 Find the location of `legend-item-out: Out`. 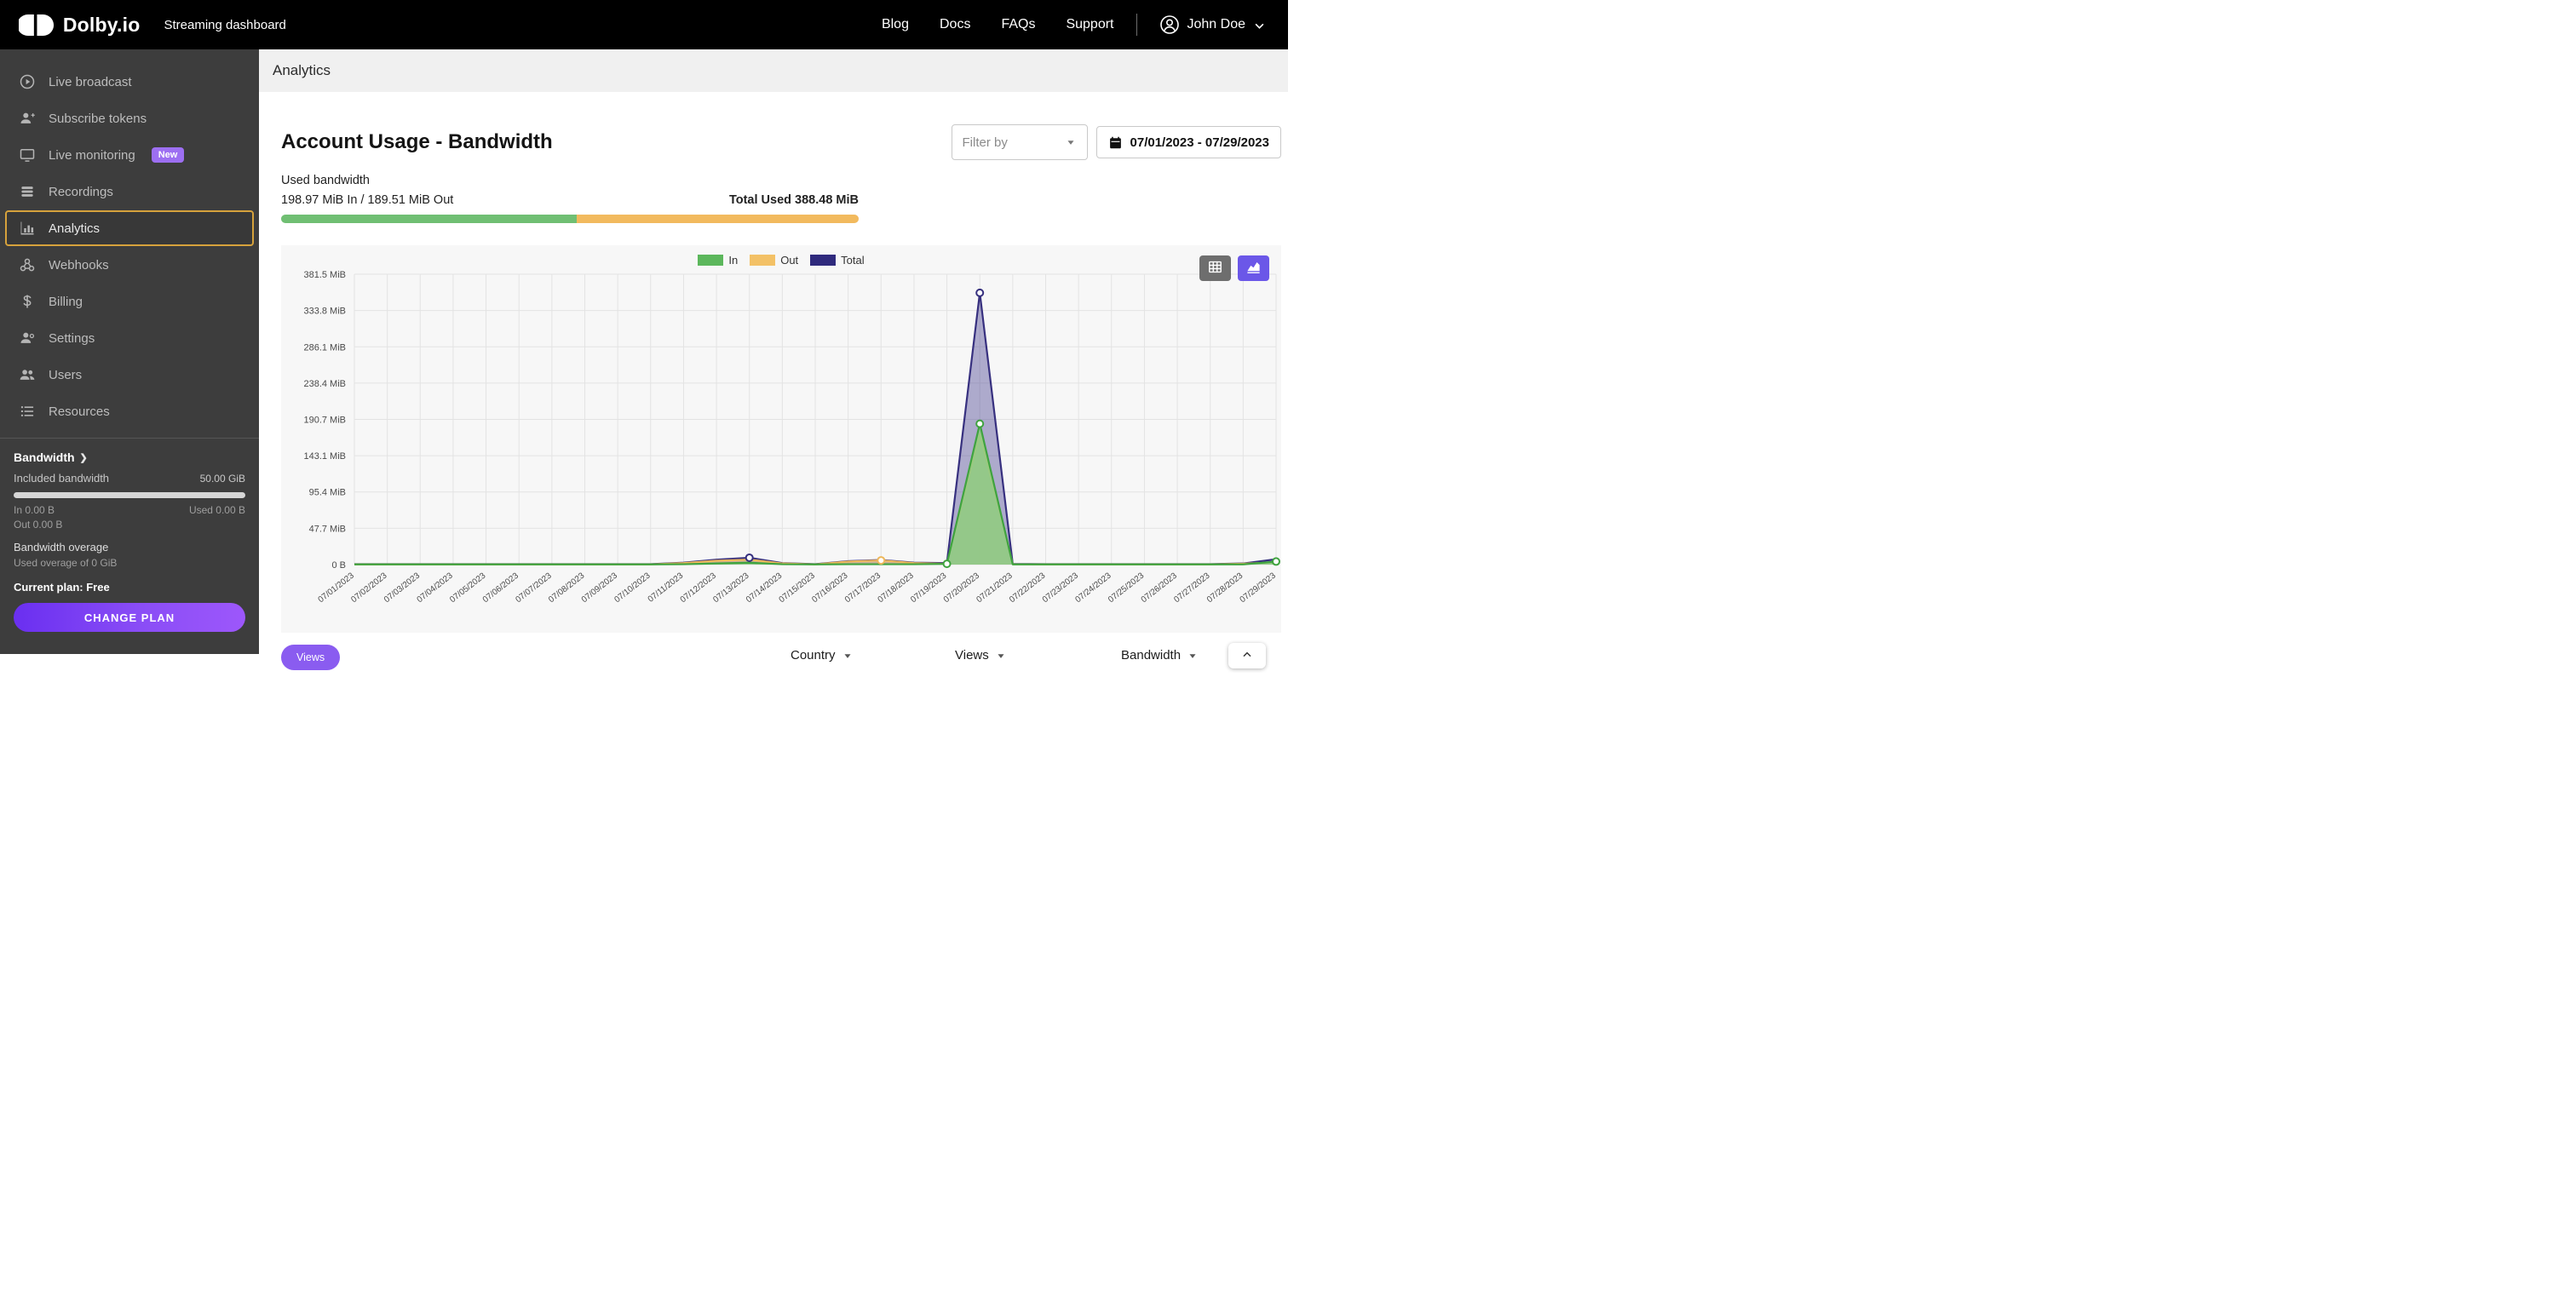

legend-item-out: Out is located at coordinates (774, 260).